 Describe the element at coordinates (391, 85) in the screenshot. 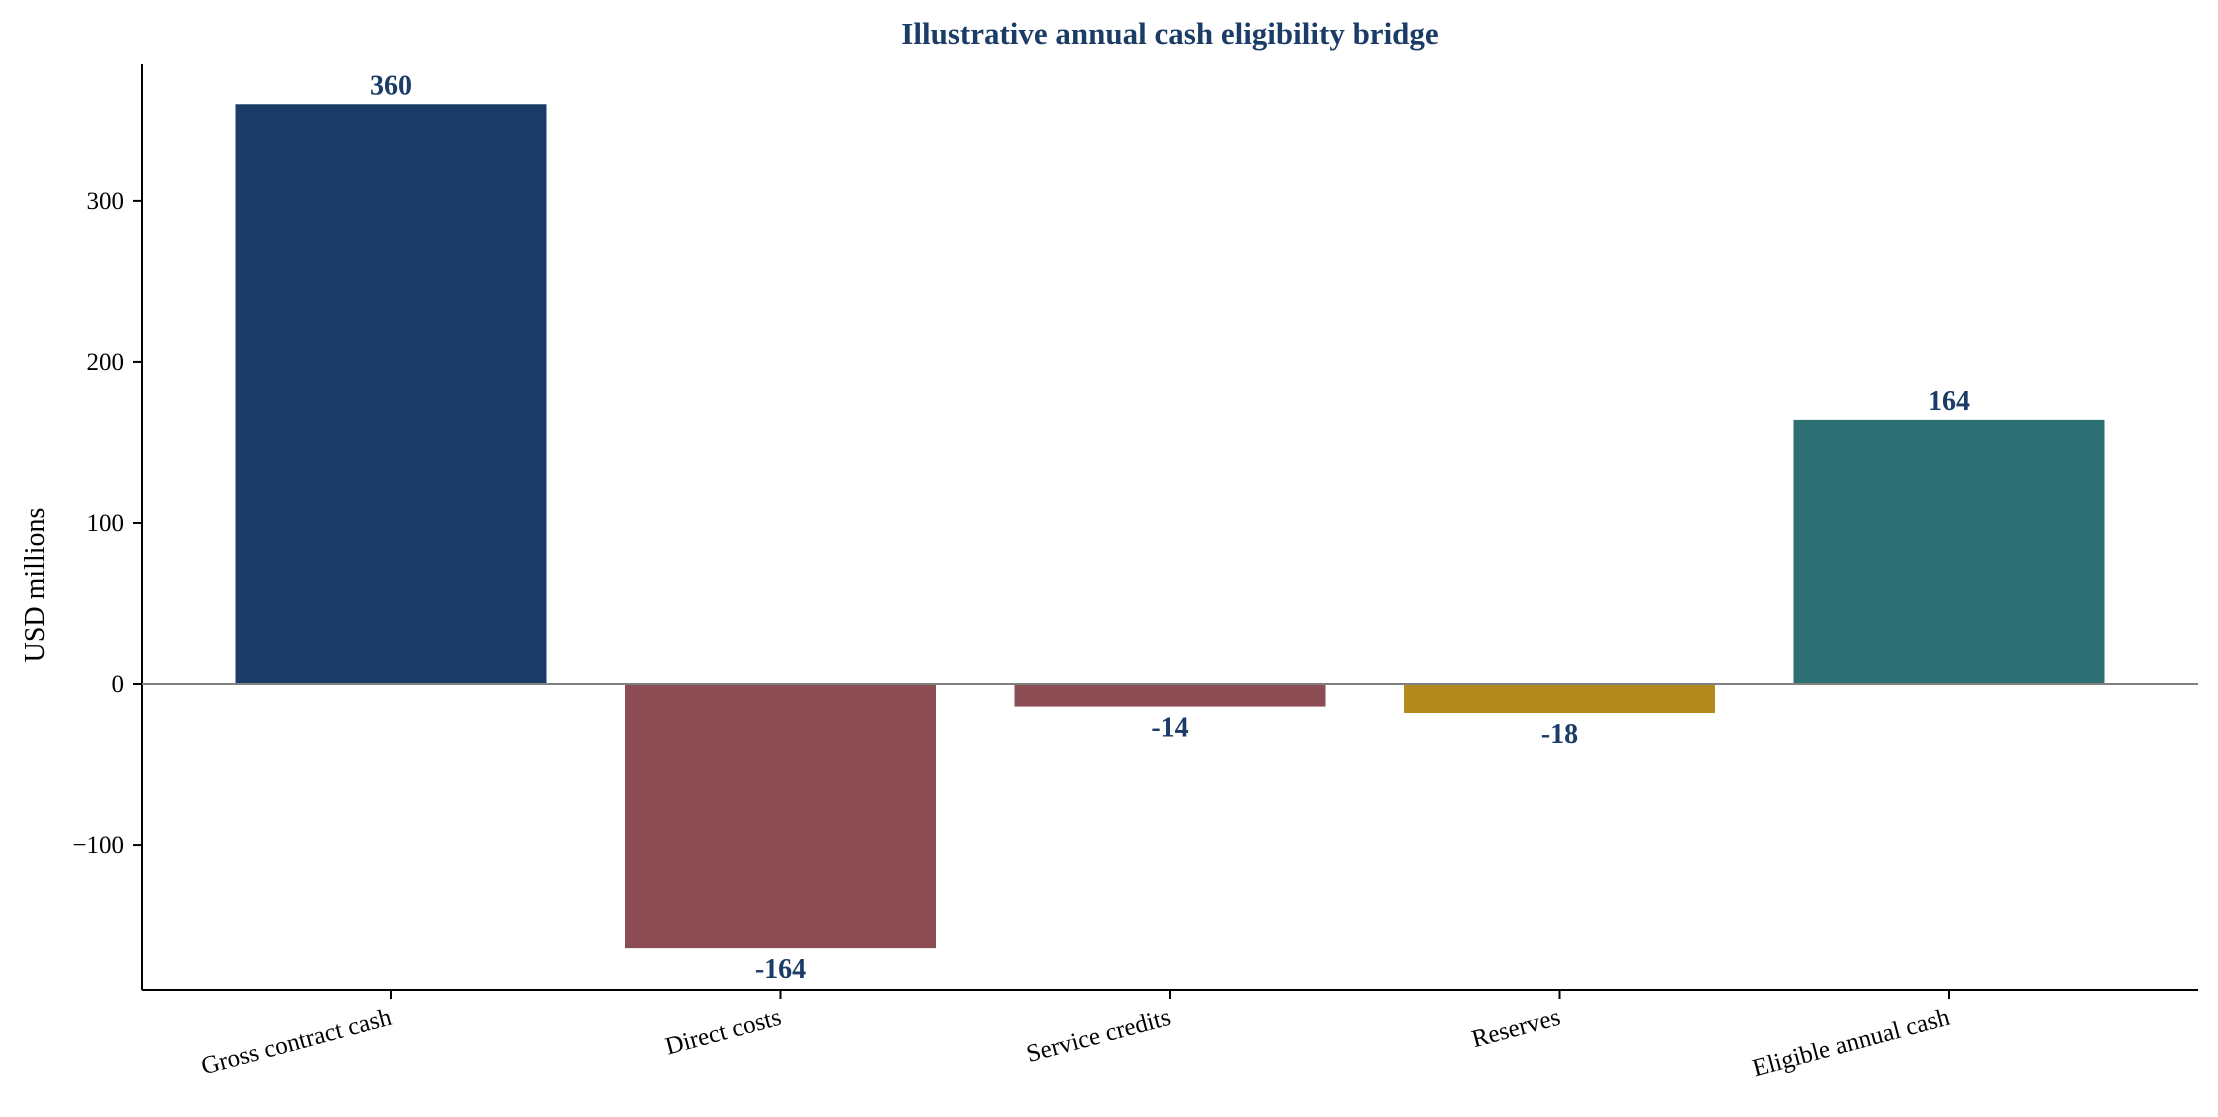

I see `data-label: 360` at that location.